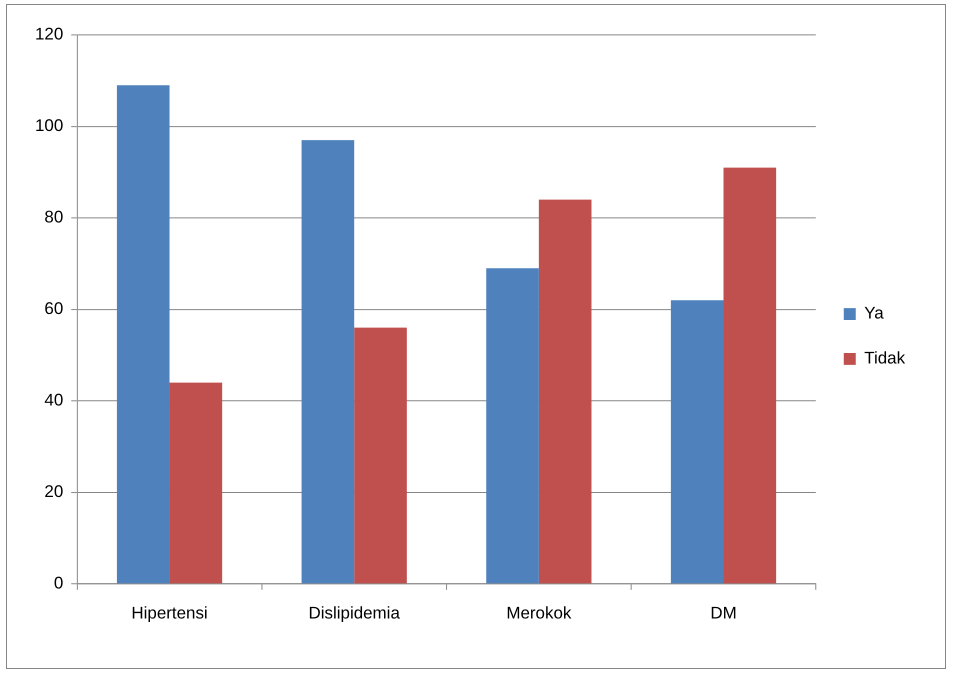  What do you see at coordinates (54, 400) in the screenshot?
I see `y-tick-label: 40` at bounding box center [54, 400].